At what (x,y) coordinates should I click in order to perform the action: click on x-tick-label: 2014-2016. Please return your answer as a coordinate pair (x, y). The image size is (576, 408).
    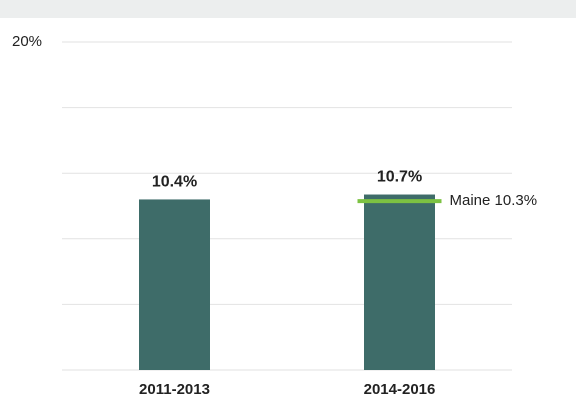
    Looking at the image, I should click on (400, 389).